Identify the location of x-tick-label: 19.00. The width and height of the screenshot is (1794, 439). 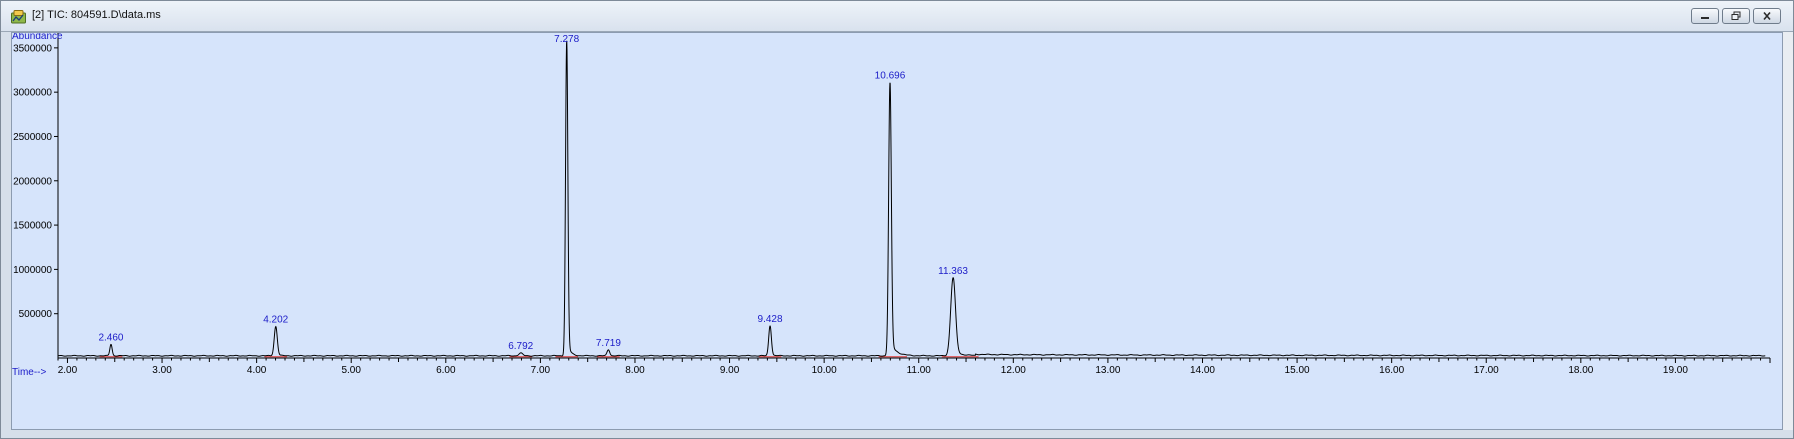
(1675, 370).